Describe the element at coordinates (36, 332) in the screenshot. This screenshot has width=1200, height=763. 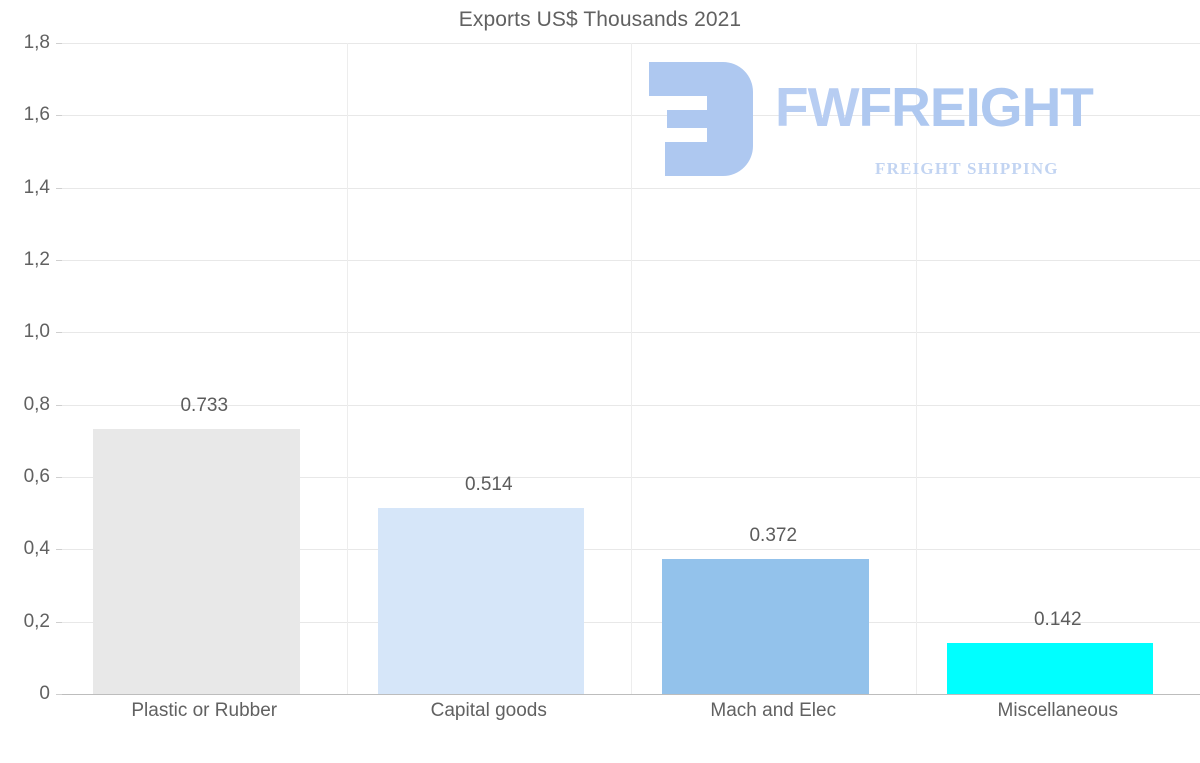
I see `y-axis-tick-label: 1,0` at that location.